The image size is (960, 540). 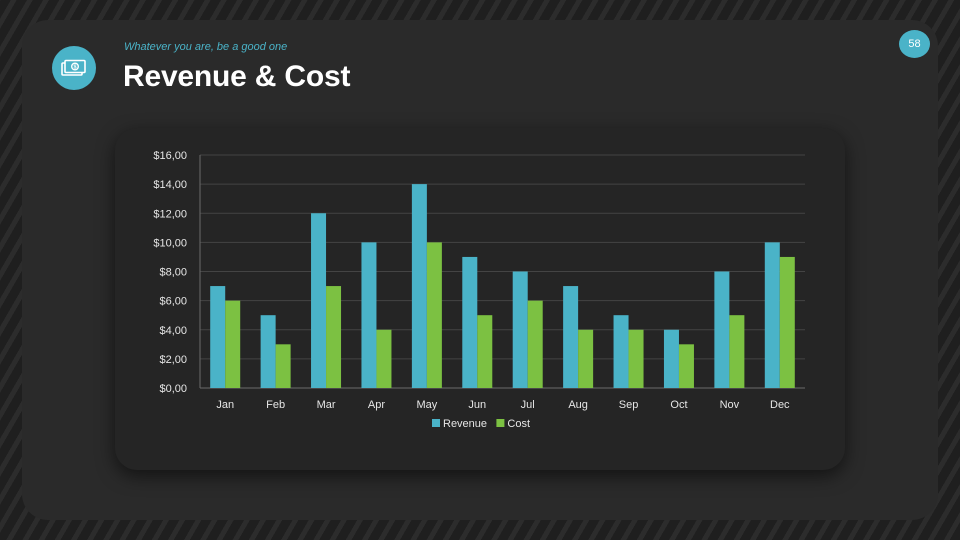 I want to click on legend-swatch-revenue, so click(x=436, y=423).